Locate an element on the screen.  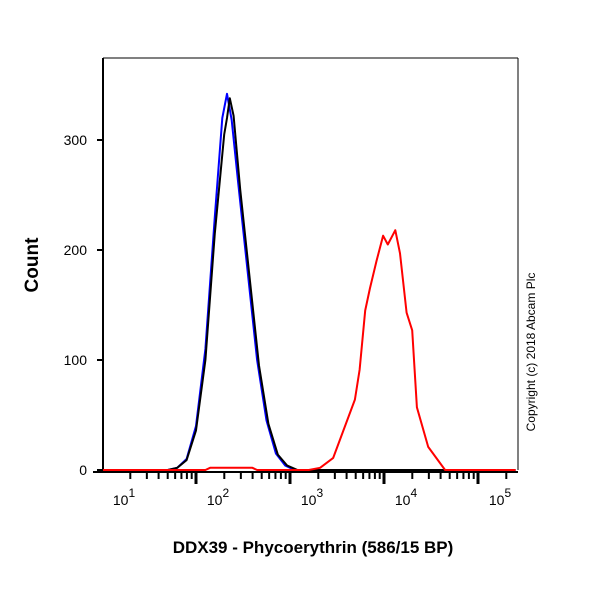
y-tick-label: 100 is located at coordinates (76, 360).